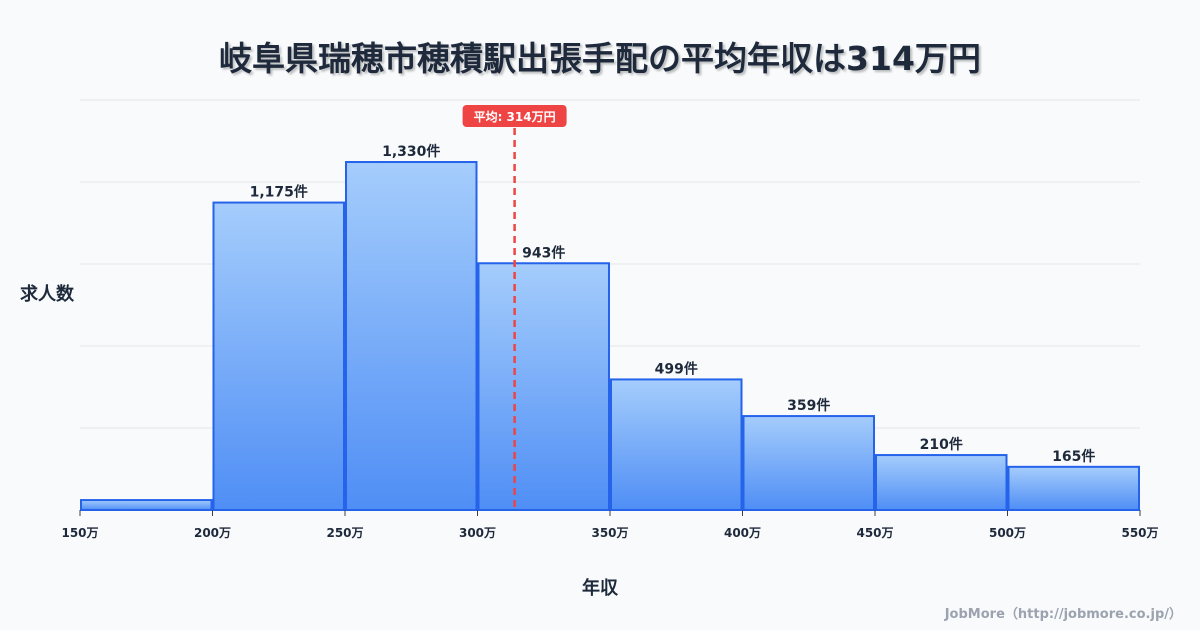 Image resolution: width=1200 pixels, height=630 pixels. I want to click on bar-data-label: 943件, so click(543, 252).